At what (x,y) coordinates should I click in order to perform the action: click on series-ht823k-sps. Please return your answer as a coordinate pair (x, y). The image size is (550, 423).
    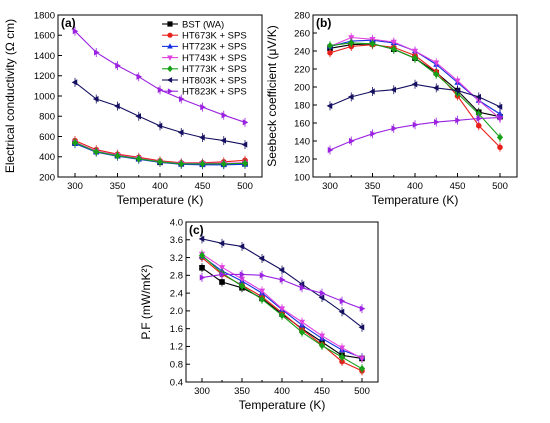
    Looking at the image, I should click on (282, 291).